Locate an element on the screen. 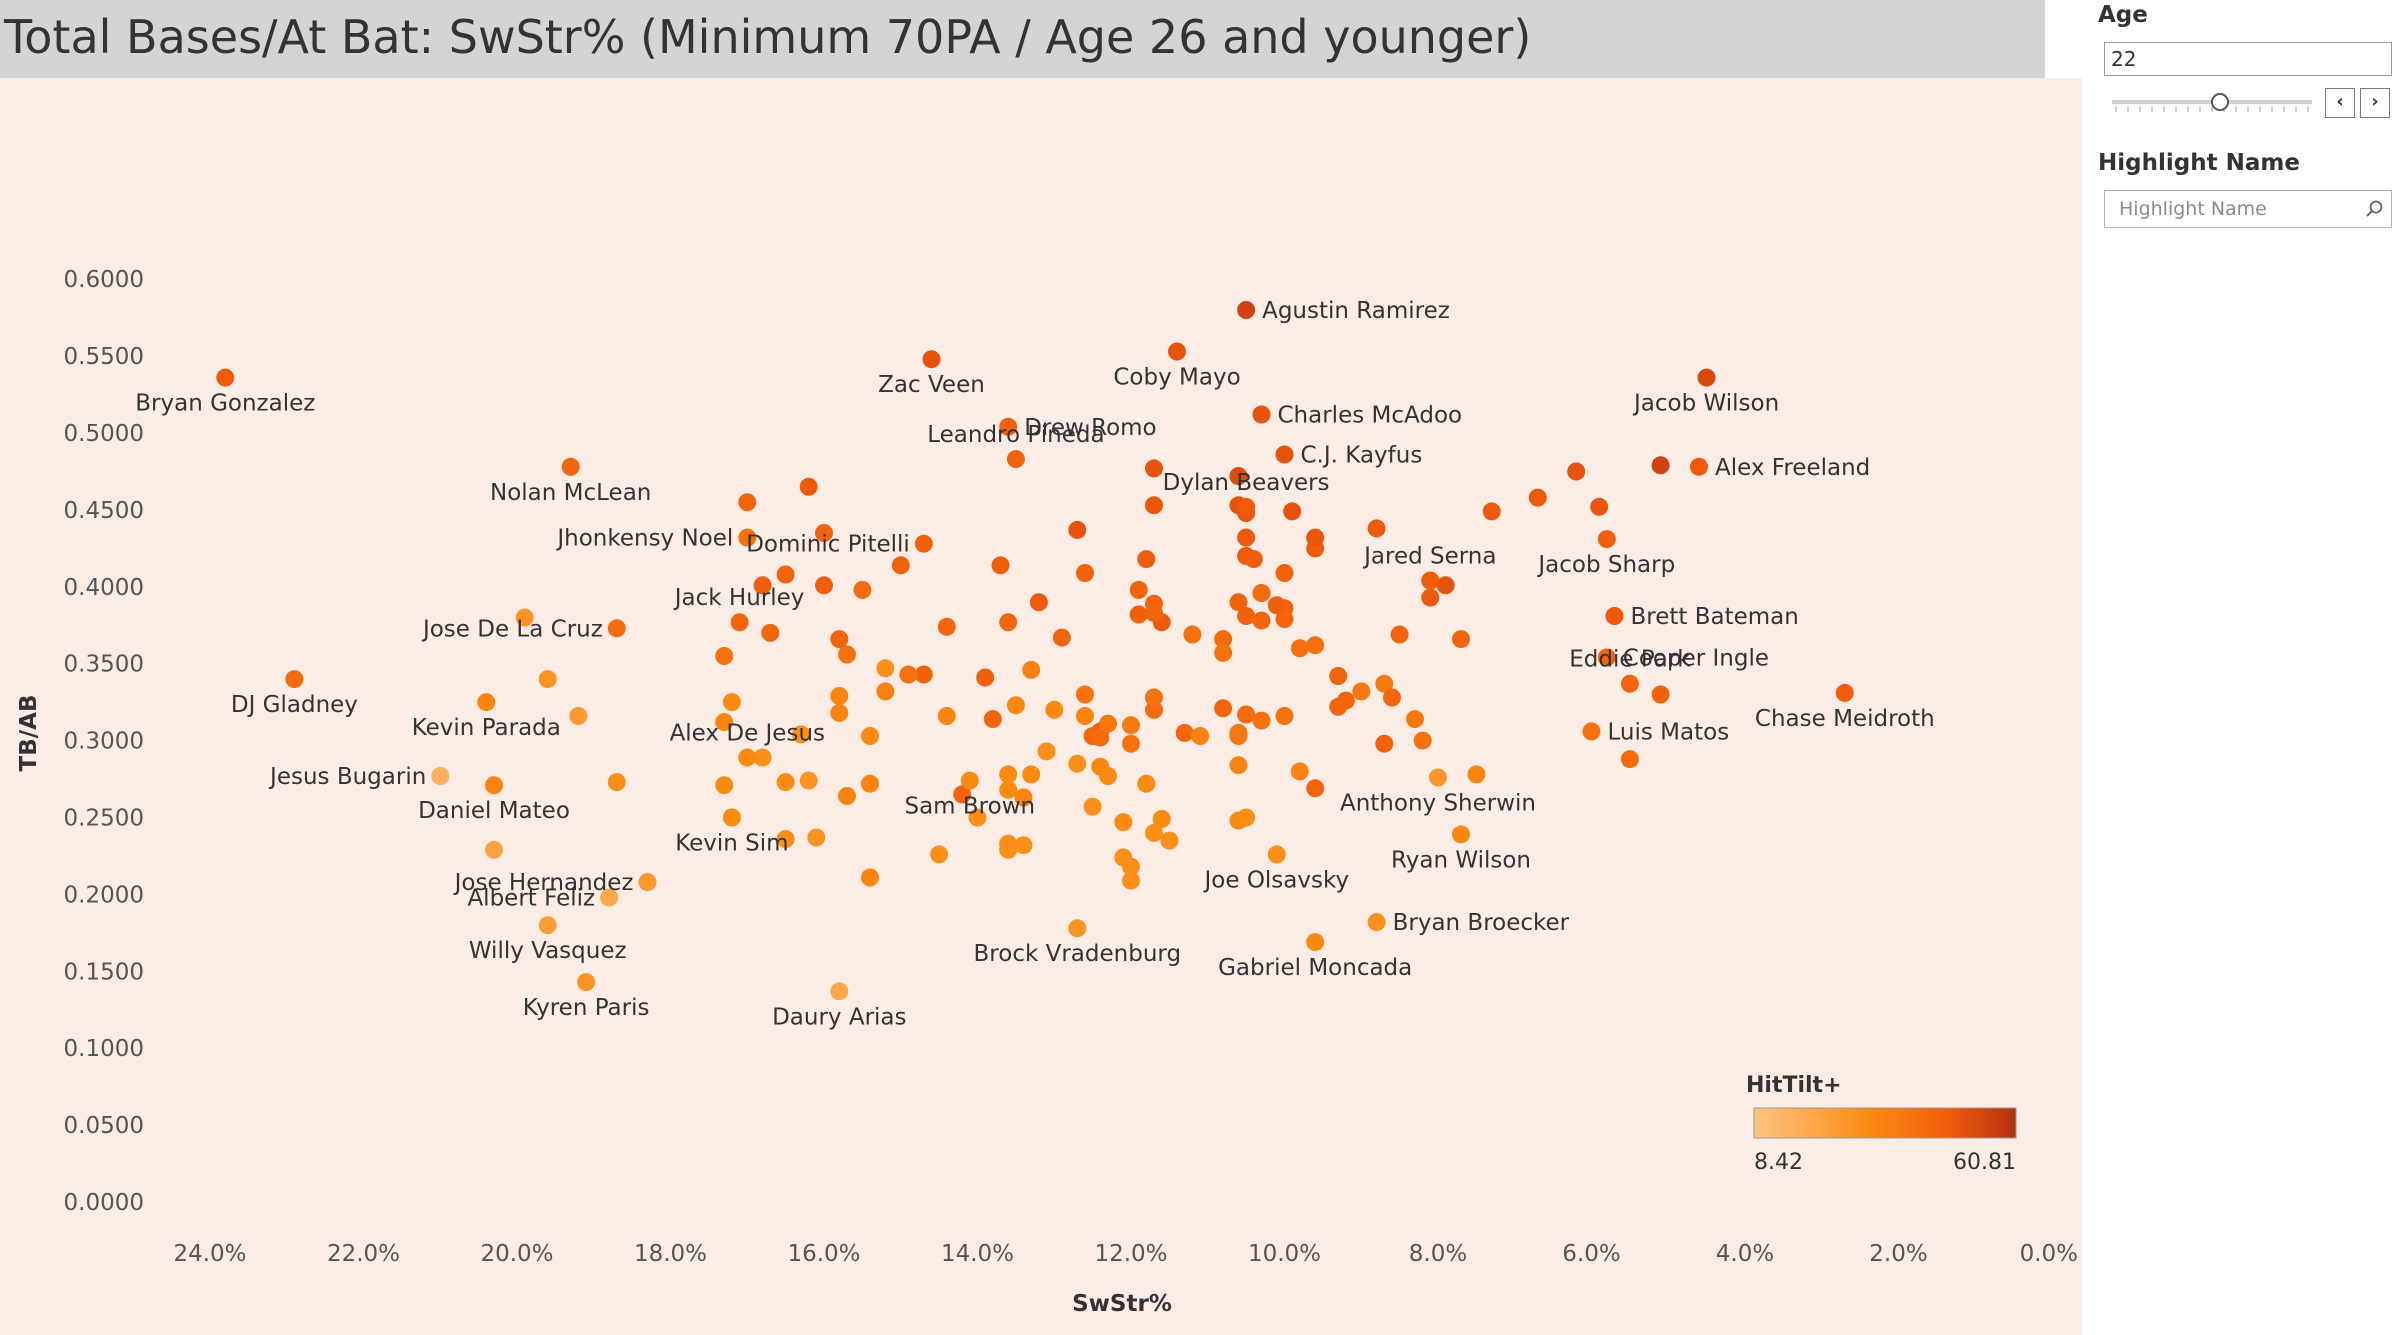 The height and width of the screenshot is (1335, 2400). previous-age-button: ‹ is located at coordinates (2340, 103).